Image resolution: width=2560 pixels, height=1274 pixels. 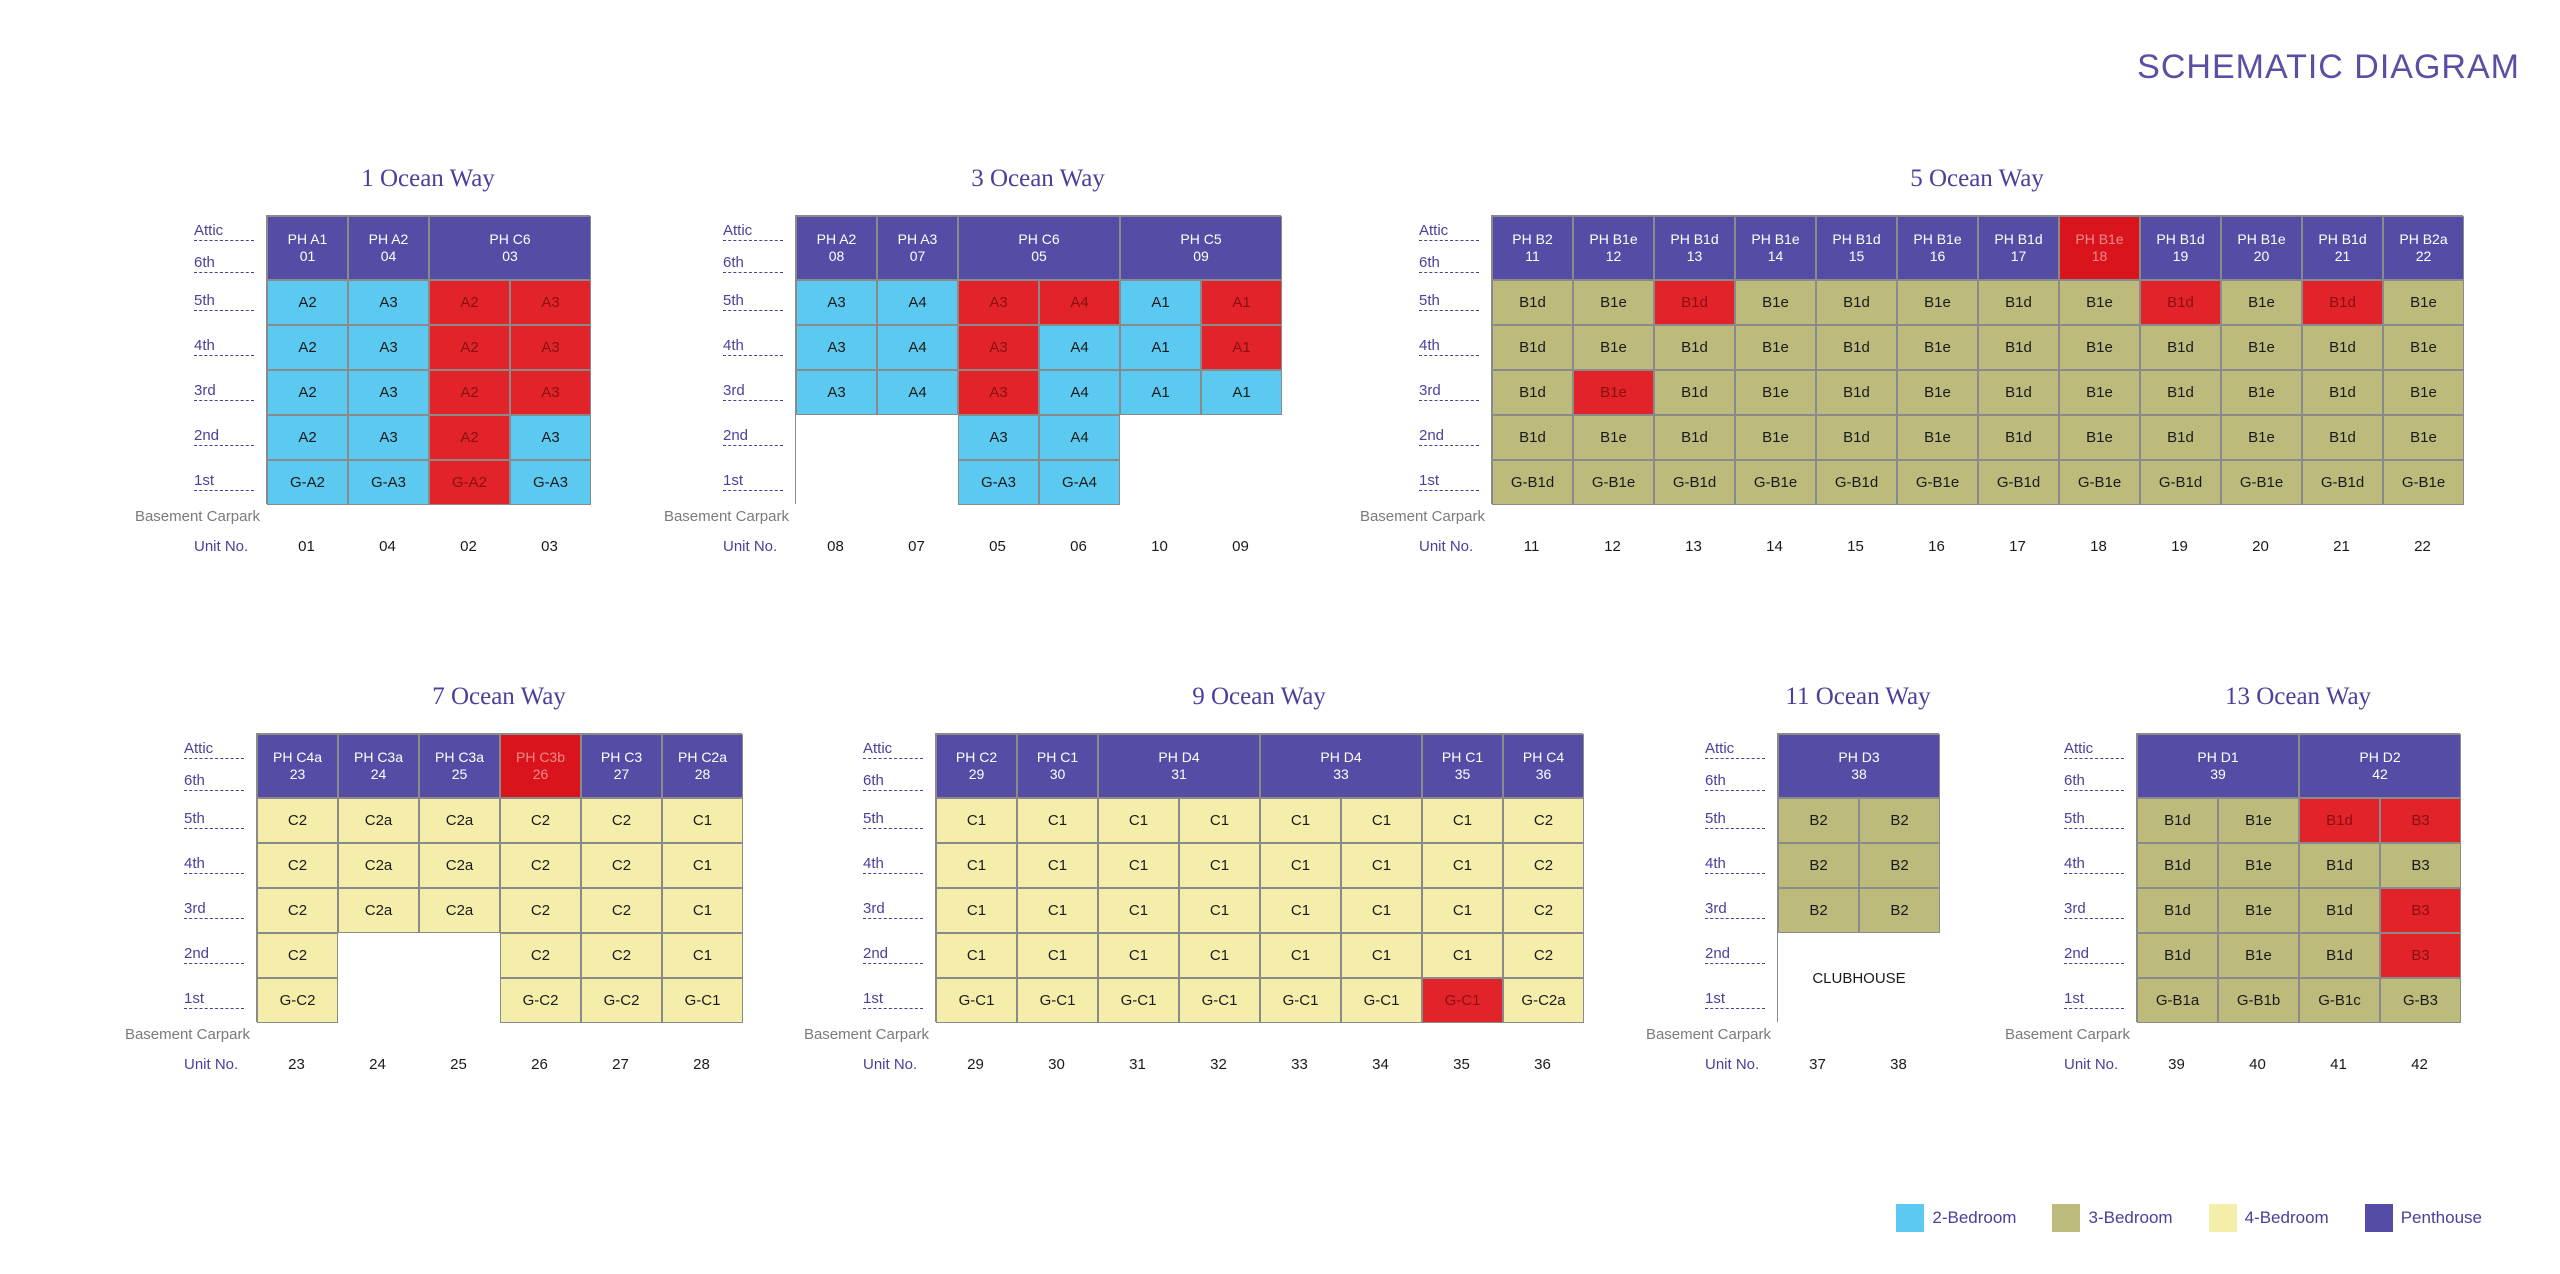 What do you see at coordinates (459, 756) in the screenshot?
I see `penthouse-code: PH C3a` at bounding box center [459, 756].